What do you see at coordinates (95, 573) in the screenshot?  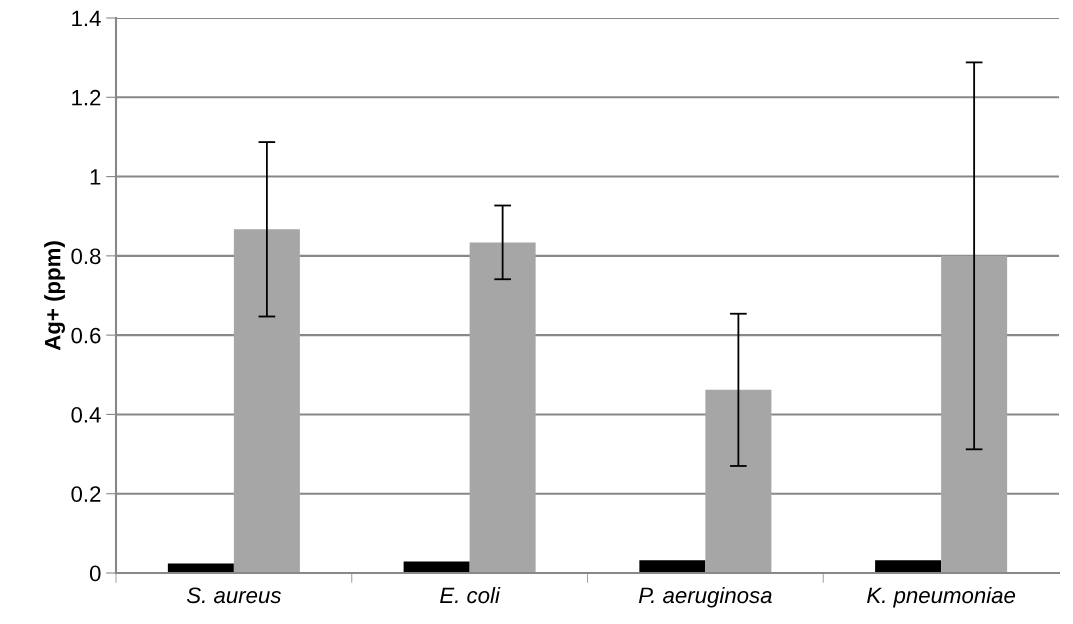 I see `y-tick-label: 0` at bounding box center [95, 573].